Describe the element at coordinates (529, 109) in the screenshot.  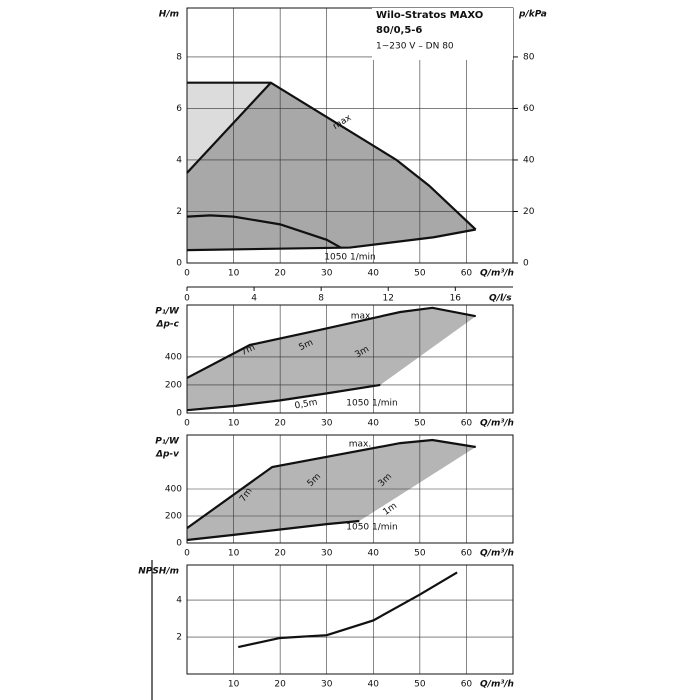
I see `y2-tick-label: 60` at that location.